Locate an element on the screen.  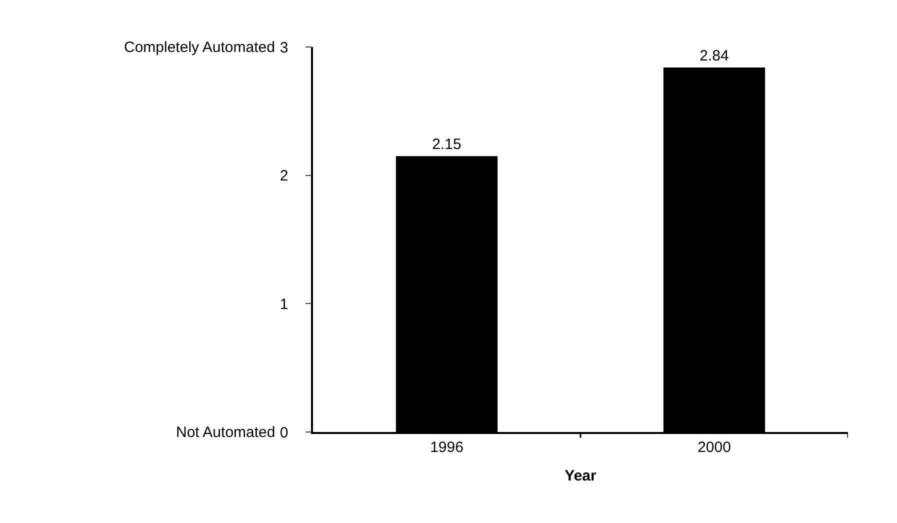
data-label: 2.15 is located at coordinates (447, 145).